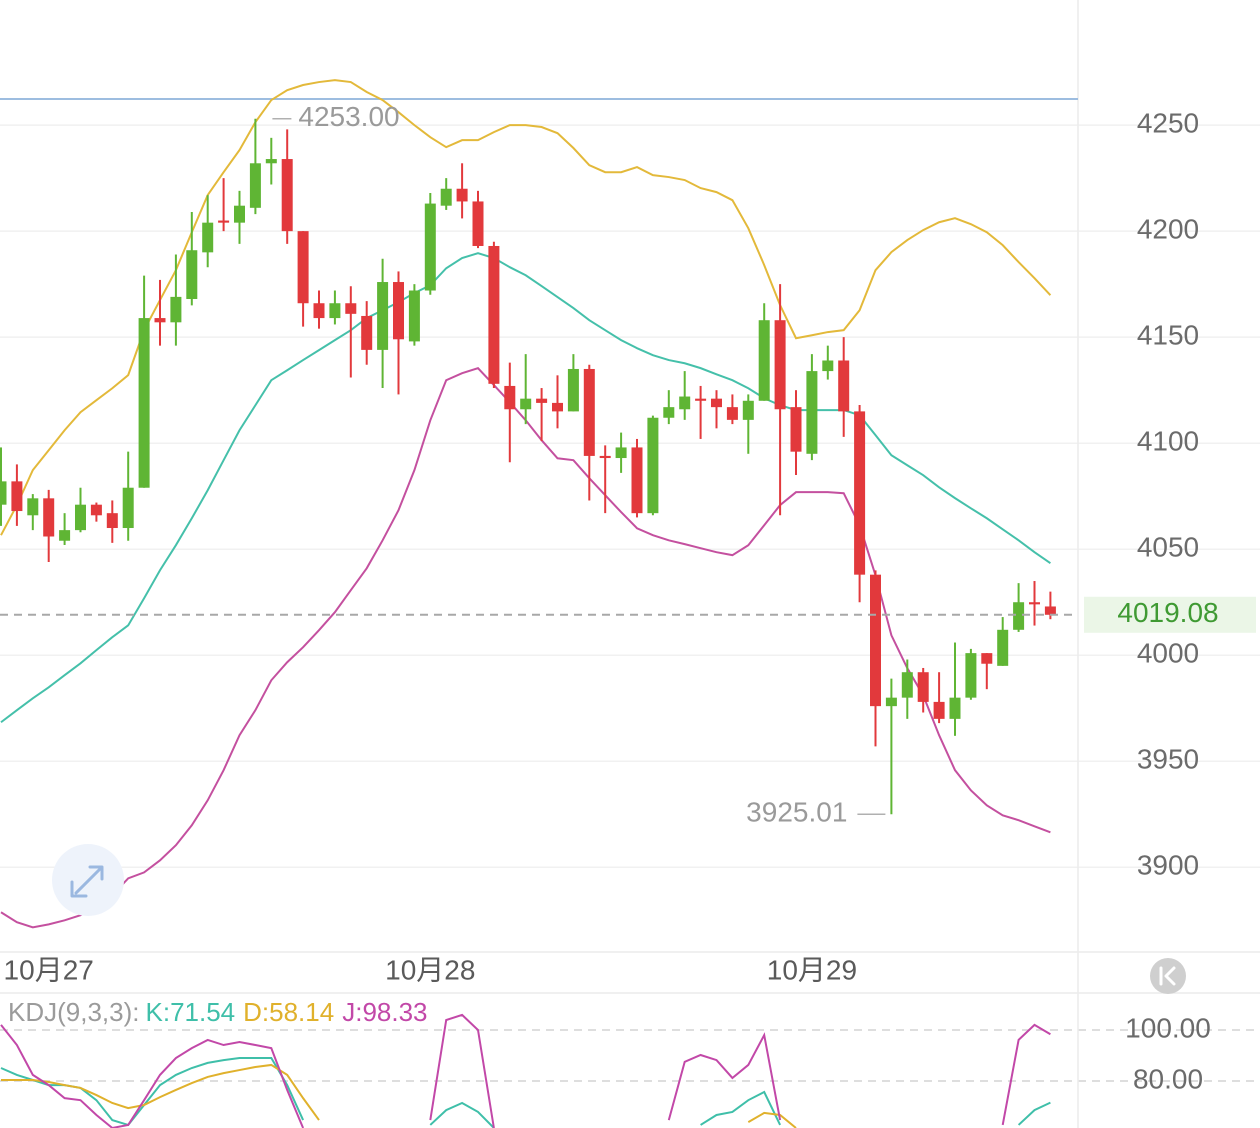 Image resolution: width=1260 pixels, height=1128 pixels. I want to click on expand-icon, so click(87, 881).